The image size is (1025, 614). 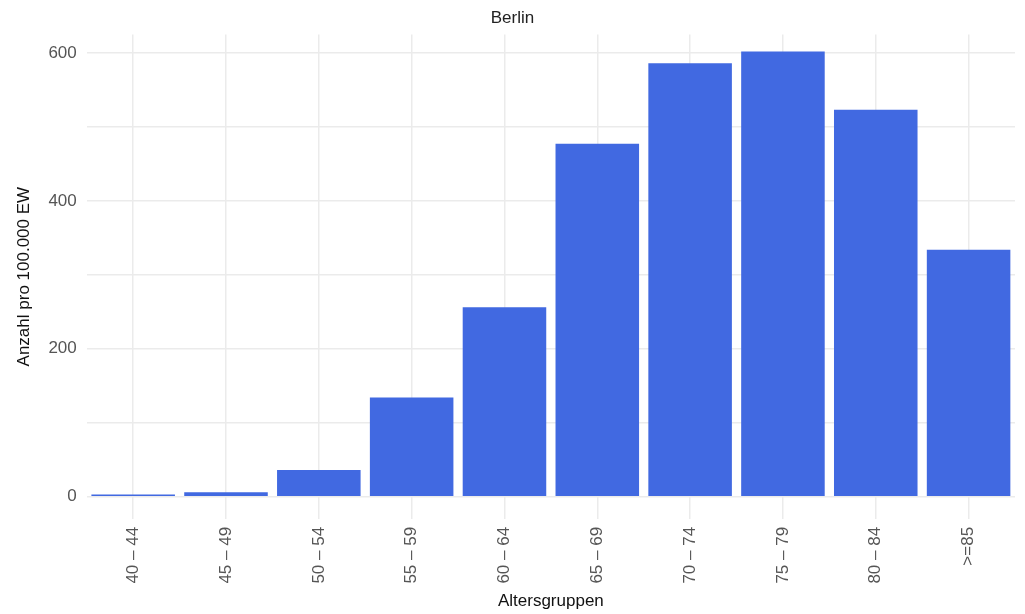 I want to click on y-axis-title: Anzahl pro 100.000 EW, so click(x=23, y=276).